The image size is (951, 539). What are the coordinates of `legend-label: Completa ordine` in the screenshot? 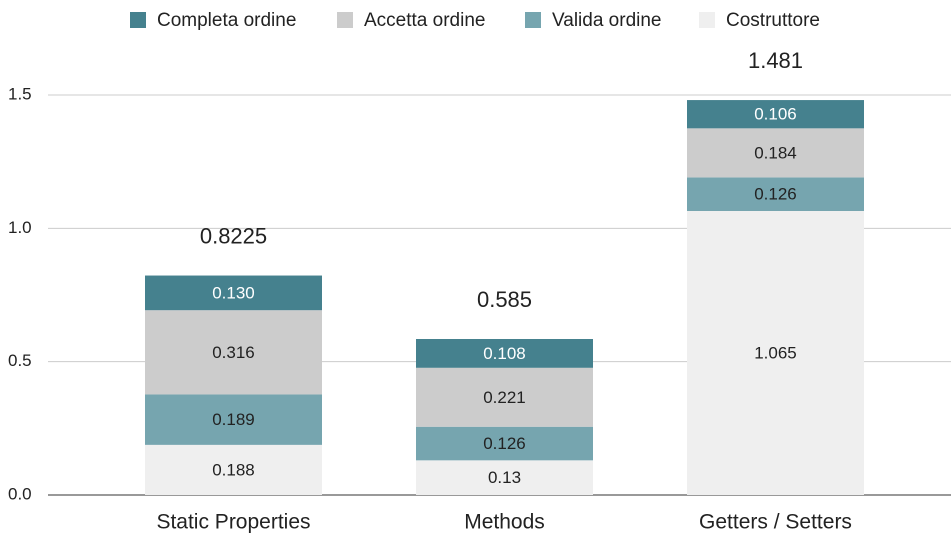 It's located at (226, 20).